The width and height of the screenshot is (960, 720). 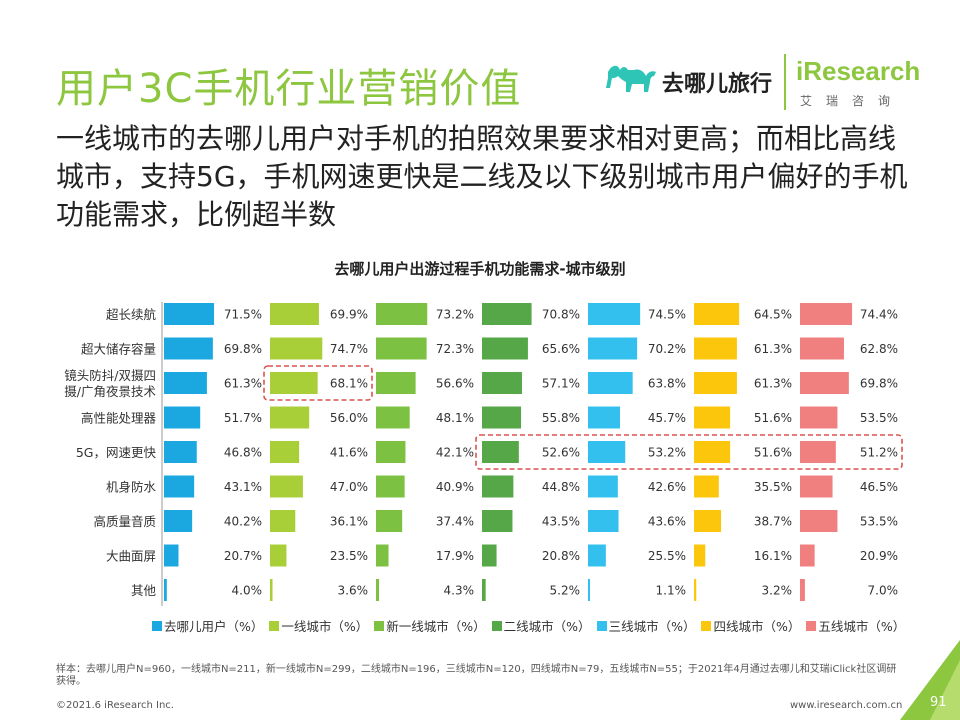 What do you see at coordinates (565, 591) in the screenshot?
I see `data-label: 5.2%` at bounding box center [565, 591].